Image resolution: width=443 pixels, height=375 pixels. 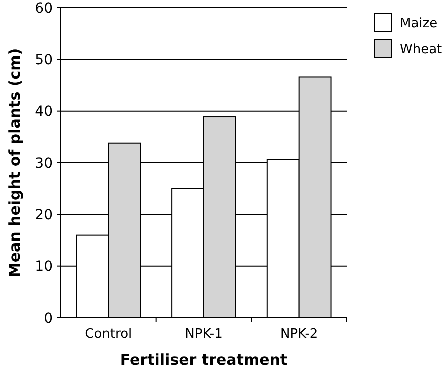 I want to click on y-axis-title: Mean height of plants (cm), so click(x=15, y=163).